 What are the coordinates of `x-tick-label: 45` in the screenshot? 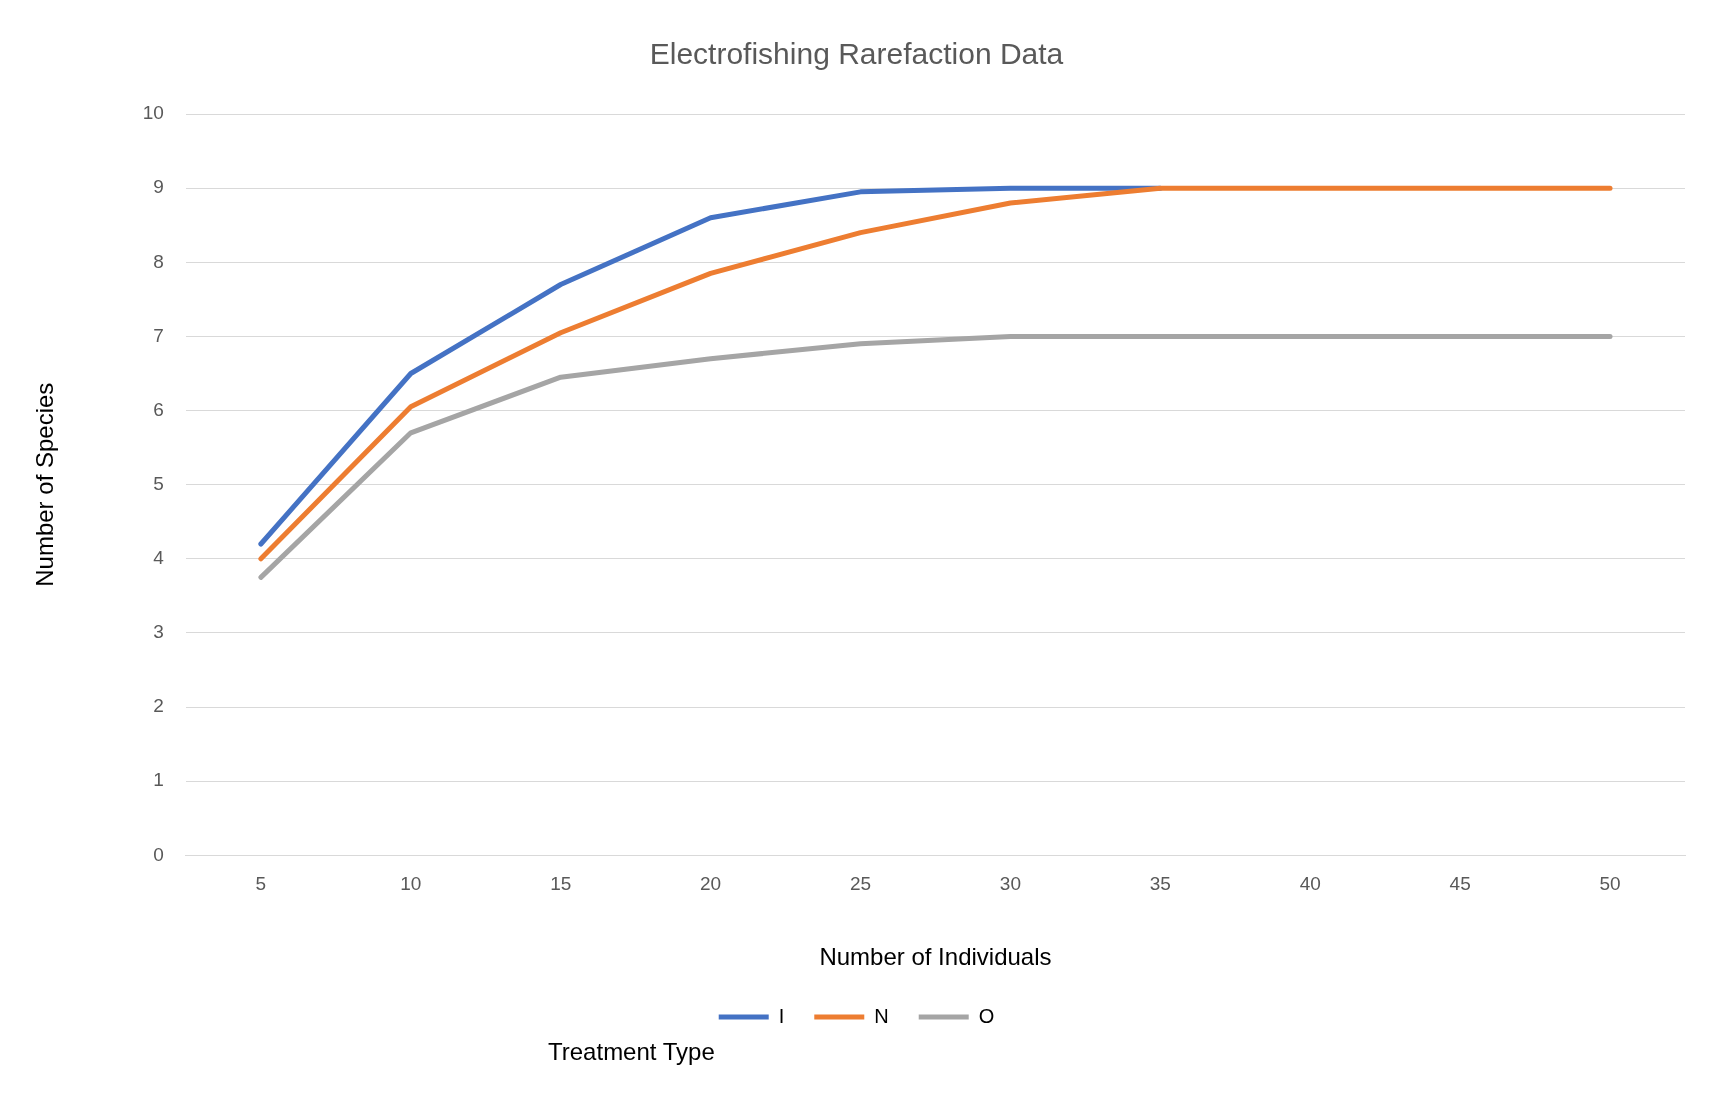 It's located at (1460, 884).